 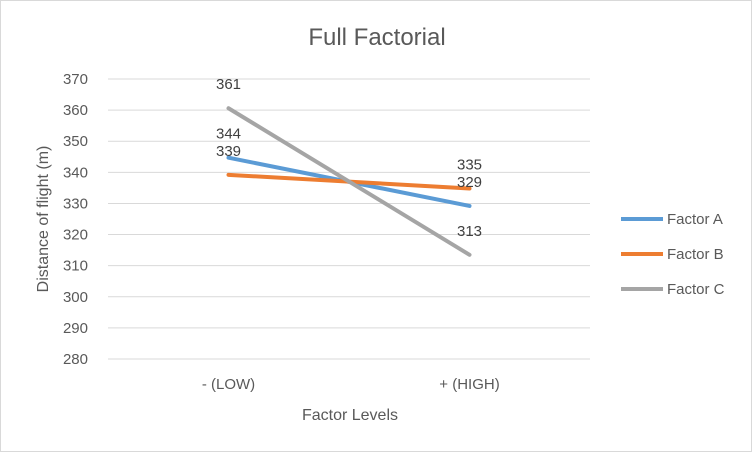 What do you see at coordinates (351, 384) in the screenshot?
I see `x-axis-ticks: - (LOW) + (HIGH)` at bounding box center [351, 384].